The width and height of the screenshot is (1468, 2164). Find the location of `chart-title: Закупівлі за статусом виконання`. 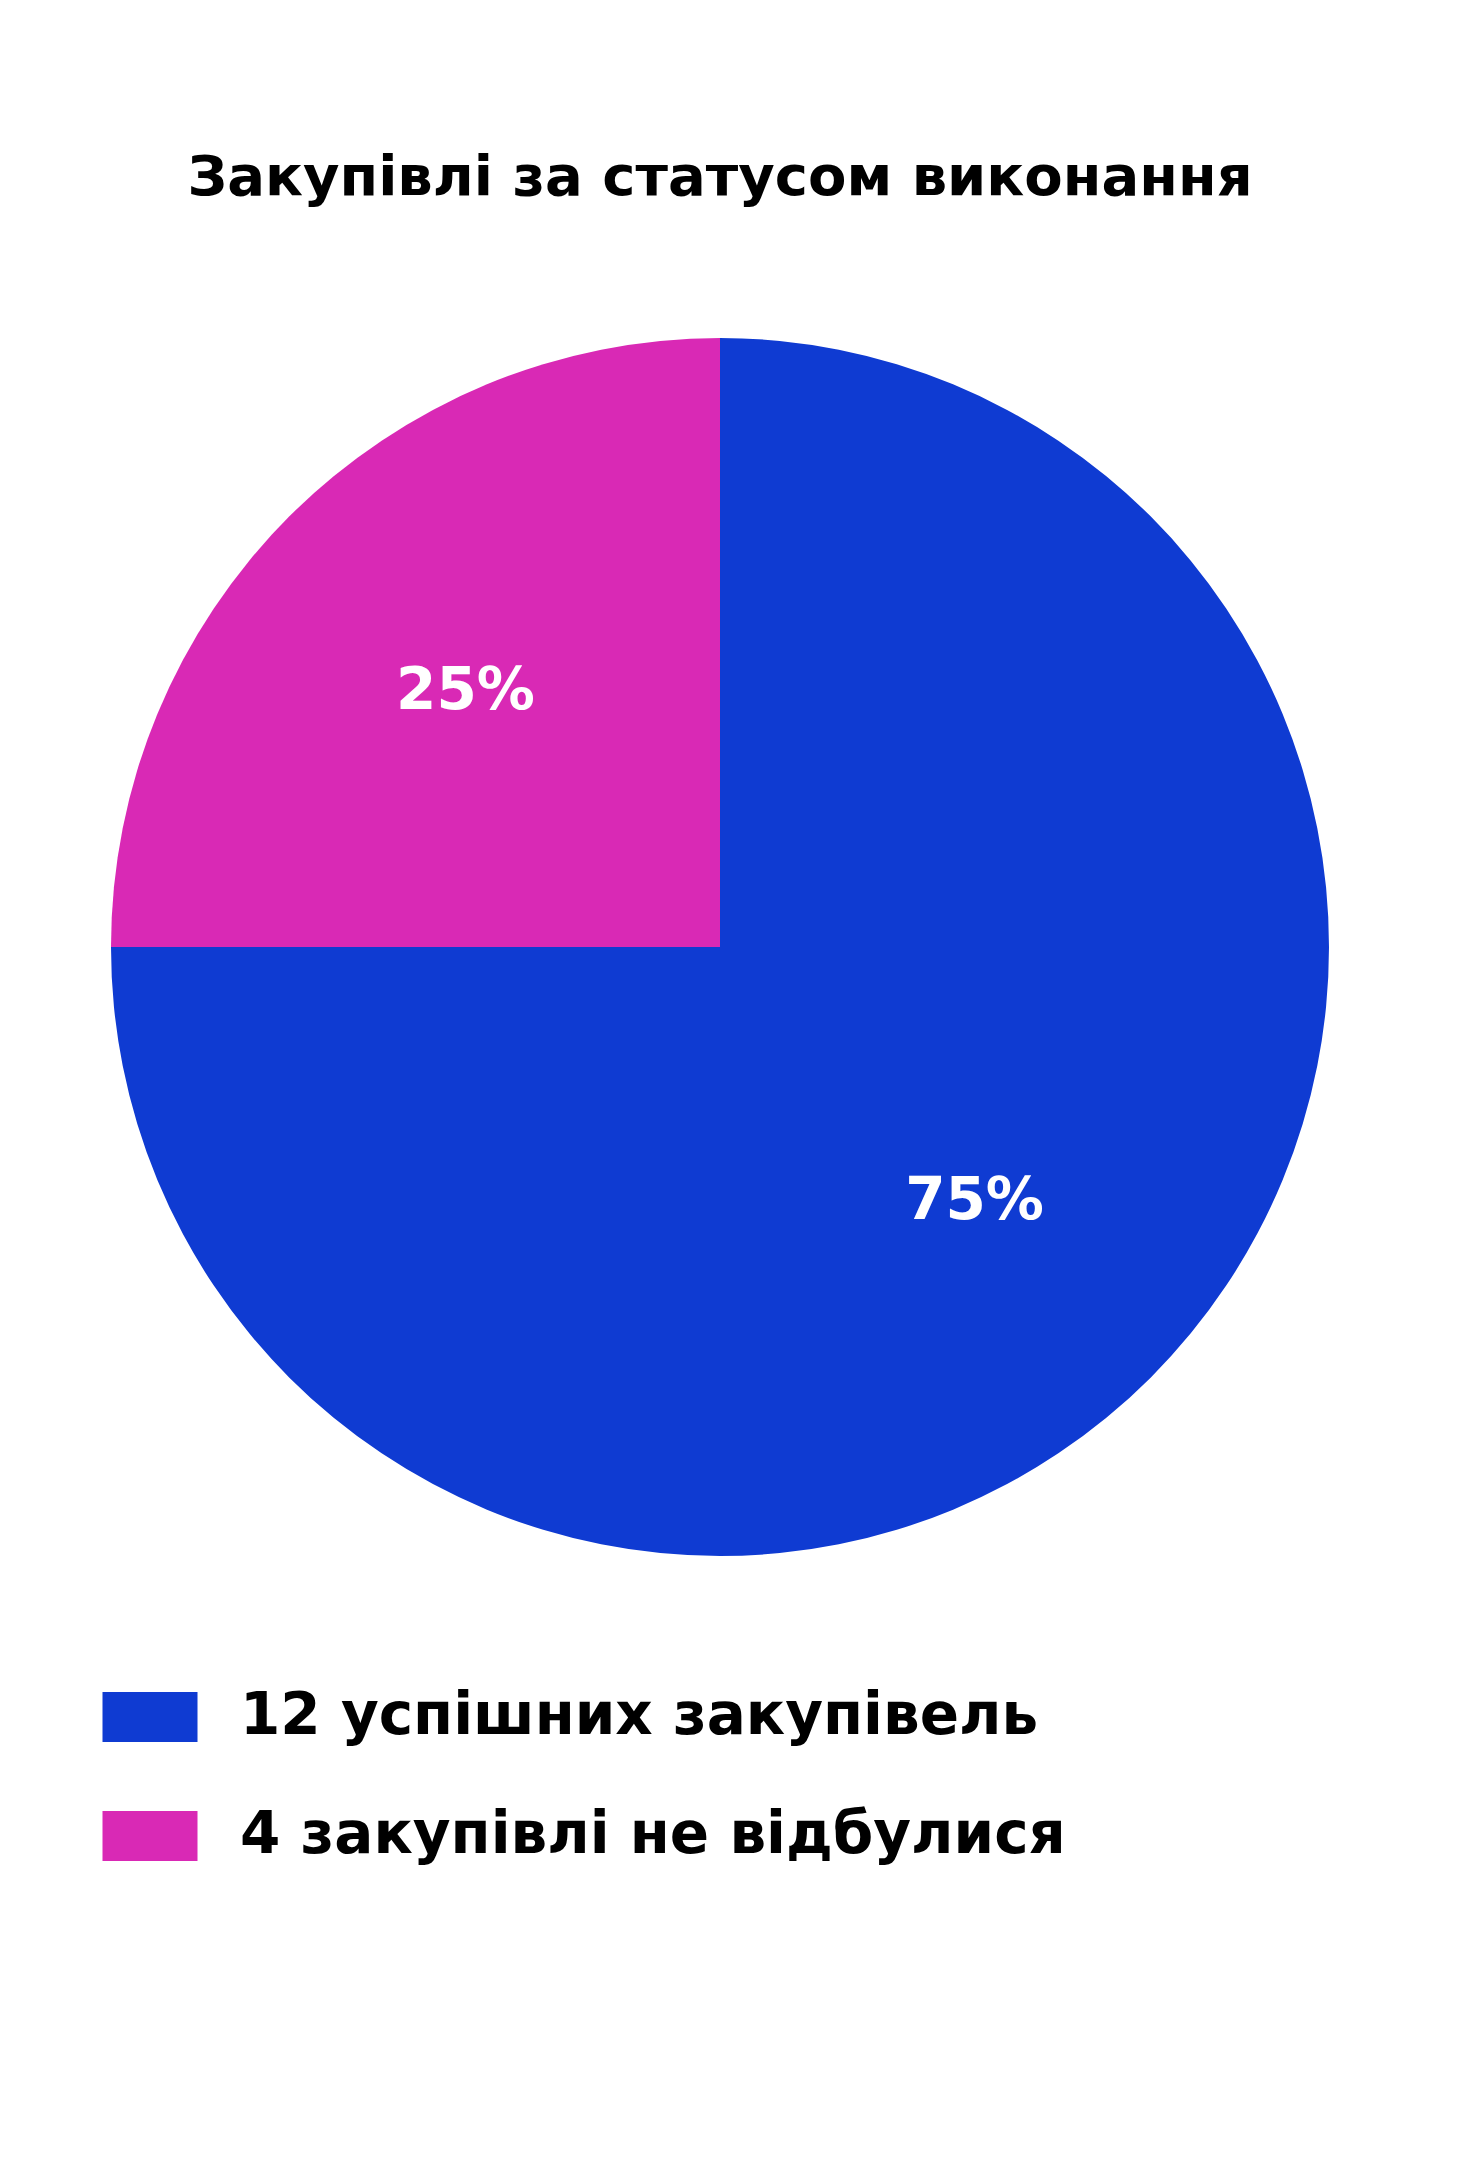

chart-title: Закупівлі за статусом виконання is located at coordinates (720, 175).